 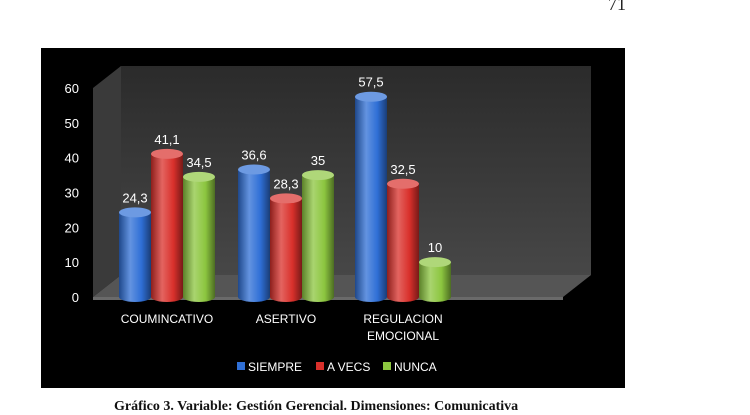 I want to click on legend-label: SIEMPRE, so click(x=275, y=367).